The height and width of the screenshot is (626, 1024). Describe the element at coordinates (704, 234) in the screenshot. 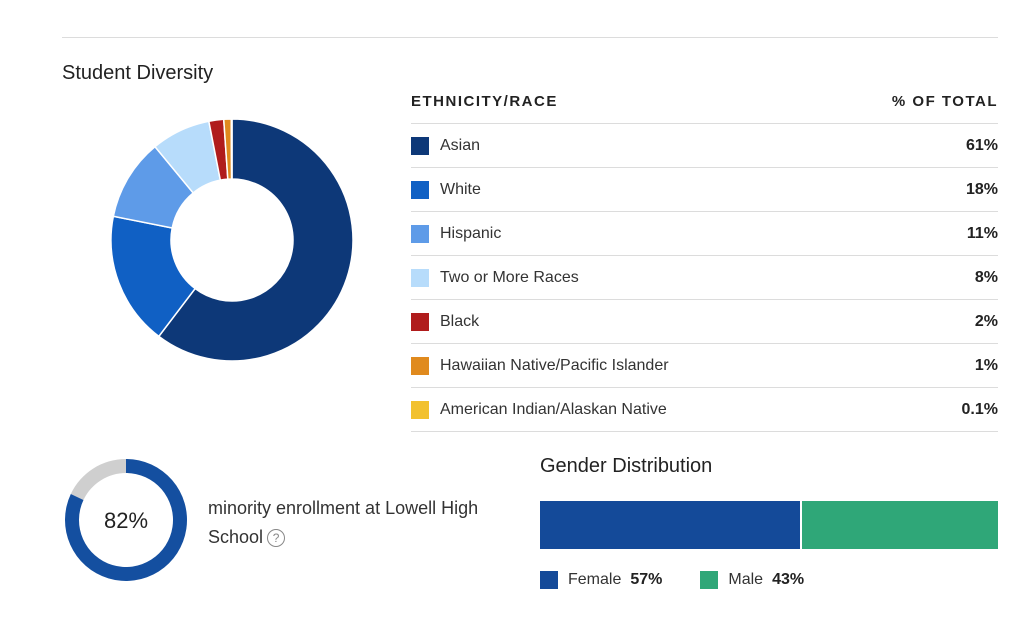

I see `ethnicity-row-hispanic: Hispanic 11%` at that location.